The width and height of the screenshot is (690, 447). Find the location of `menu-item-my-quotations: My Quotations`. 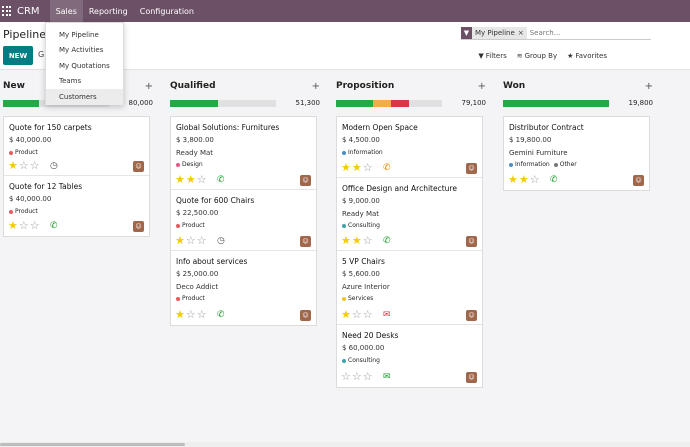

menu-item-my-quotations: My Quotations is located at coordinates (84, 65).